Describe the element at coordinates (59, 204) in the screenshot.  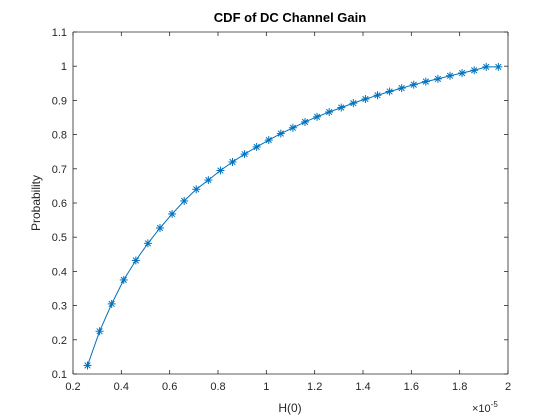
I see `y-tick-label: 0.6` at that location.